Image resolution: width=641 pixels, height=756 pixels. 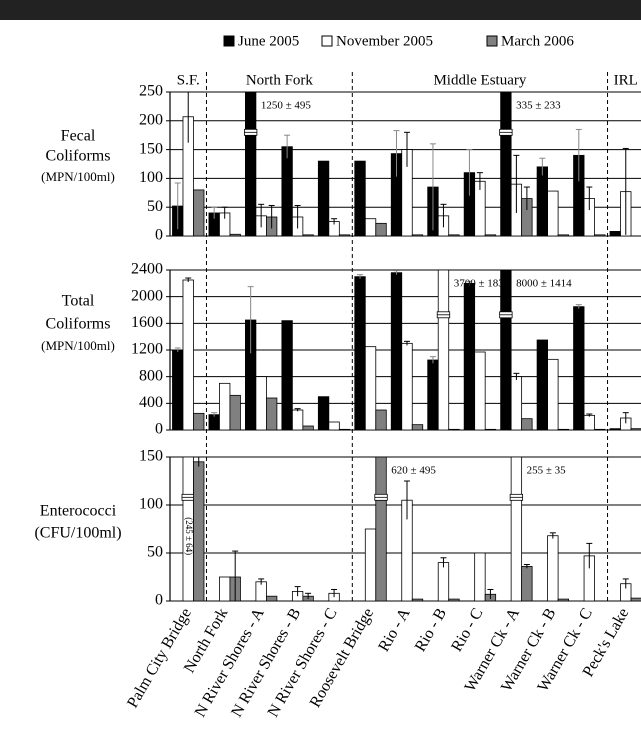 I want to click on group-label: Middle Estuary, so click(x=479, y=80).